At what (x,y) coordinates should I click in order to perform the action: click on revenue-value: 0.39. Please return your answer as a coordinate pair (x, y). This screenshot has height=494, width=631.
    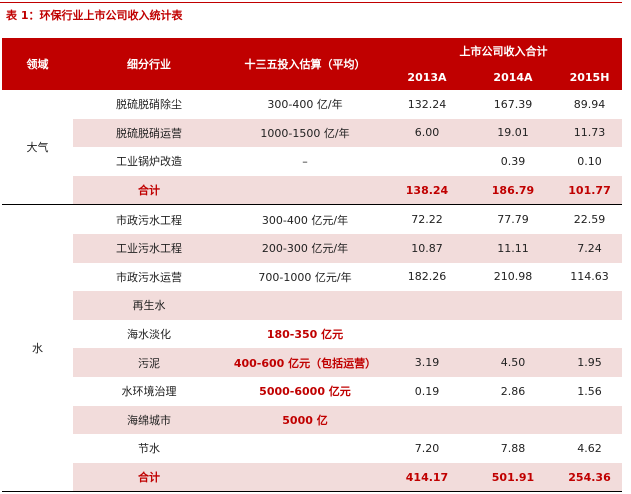
    Looking at the image, I should click on (513, 161).